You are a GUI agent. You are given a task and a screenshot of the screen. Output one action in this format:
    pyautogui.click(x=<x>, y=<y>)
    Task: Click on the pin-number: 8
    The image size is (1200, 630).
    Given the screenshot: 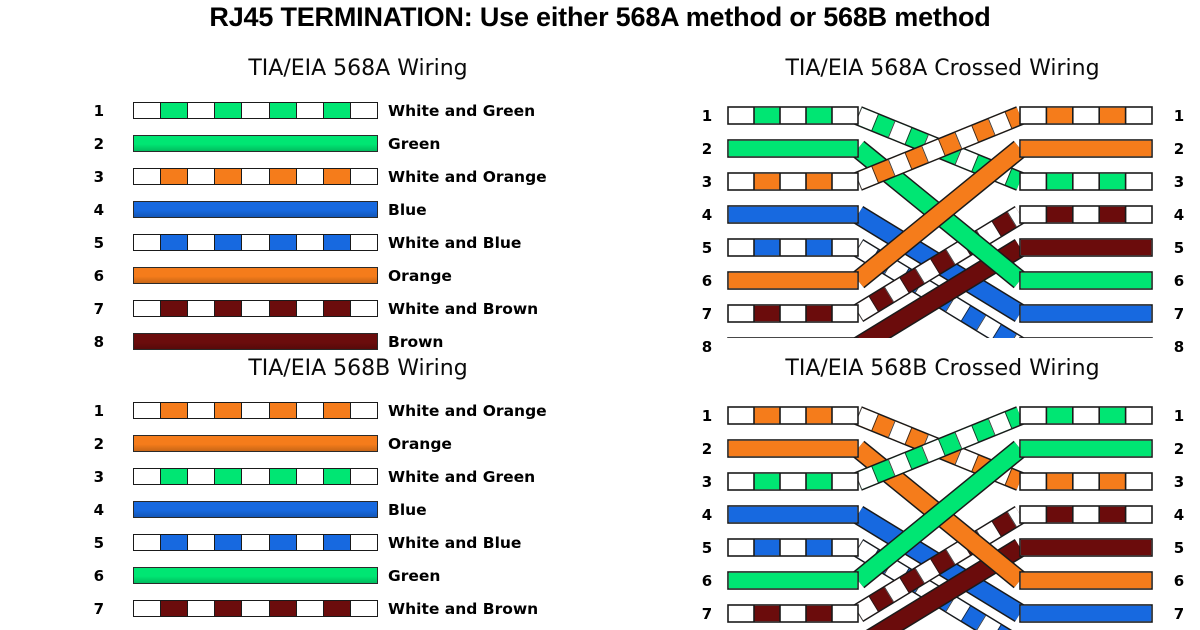 What is the action you would take?
    pyautogui.click(x=98, y=342)
    